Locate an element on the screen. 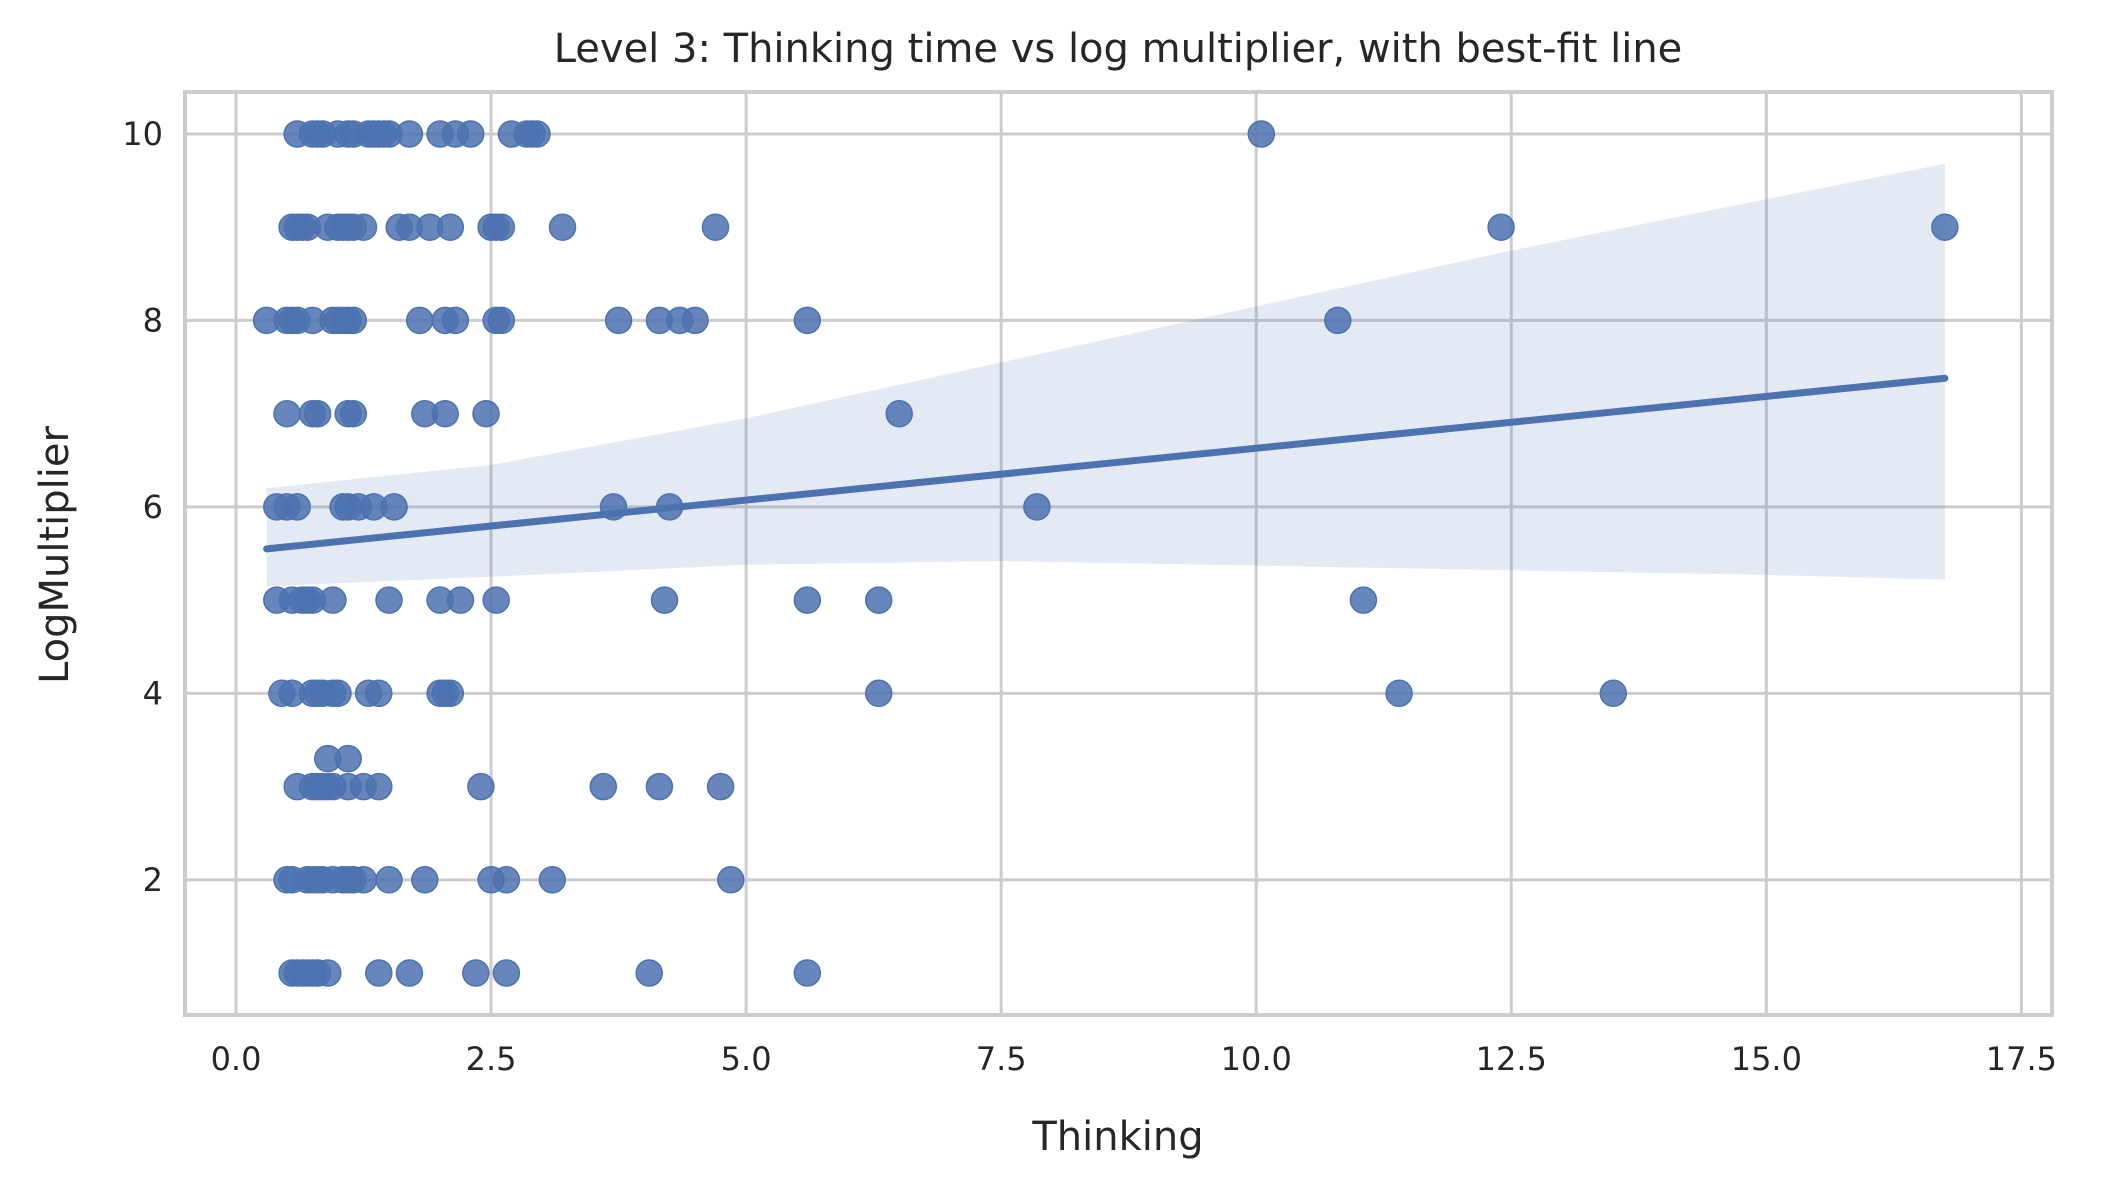  x-axis-label: Thinking is located at coordinates (1117, 1137).